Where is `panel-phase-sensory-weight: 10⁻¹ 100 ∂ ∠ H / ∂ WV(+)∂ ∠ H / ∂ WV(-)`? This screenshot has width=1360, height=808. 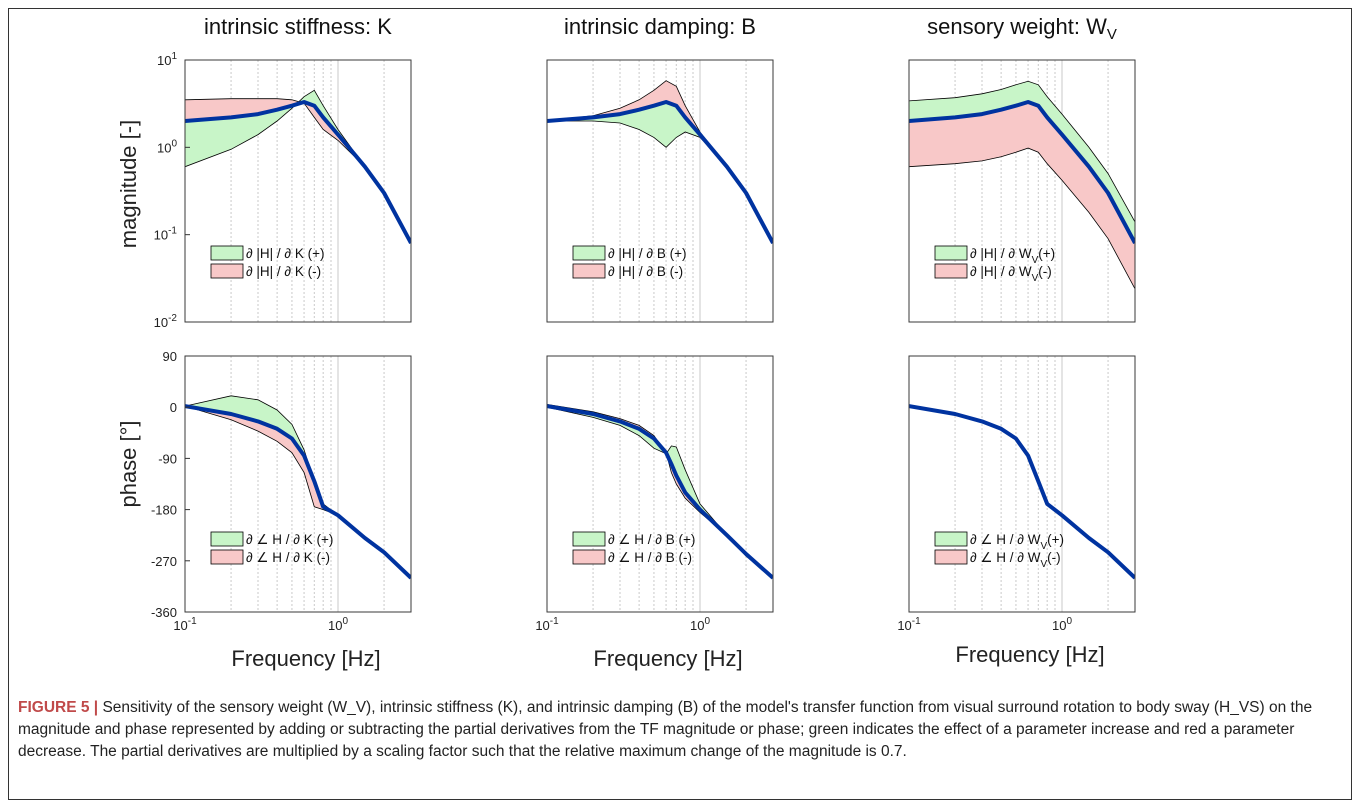
panel-phase-sensory-weight: 10⁻¹ 100 ∂ ∠ H / ∂ WV(+)∂ ∠ H / ∂ WV(-) is located at coordinates (1016, 494).